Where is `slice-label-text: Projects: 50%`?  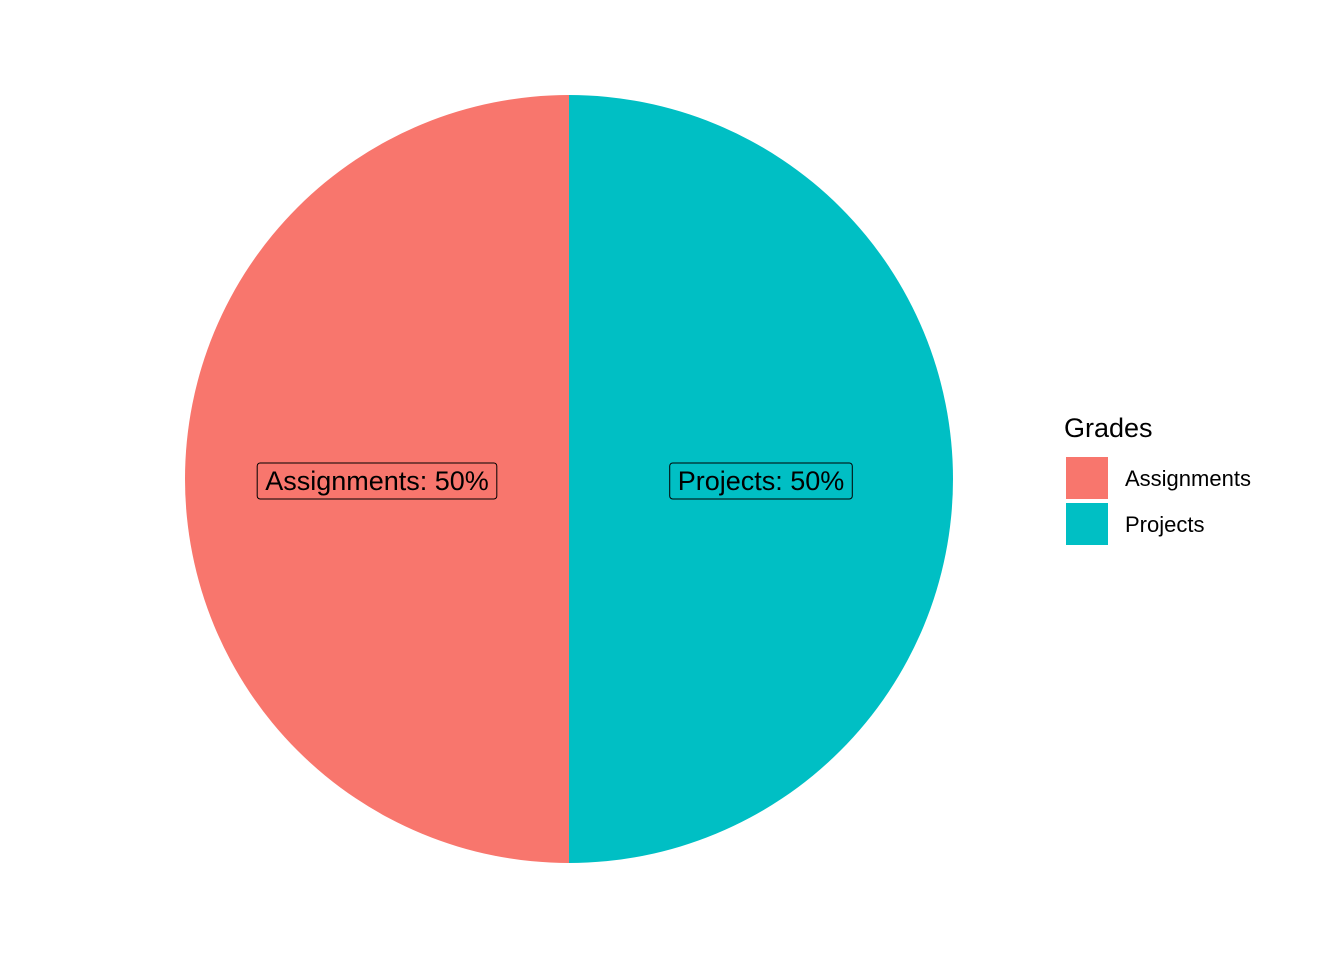 slice-label-text: Projects: 50% is located at coordinates (761, 481).